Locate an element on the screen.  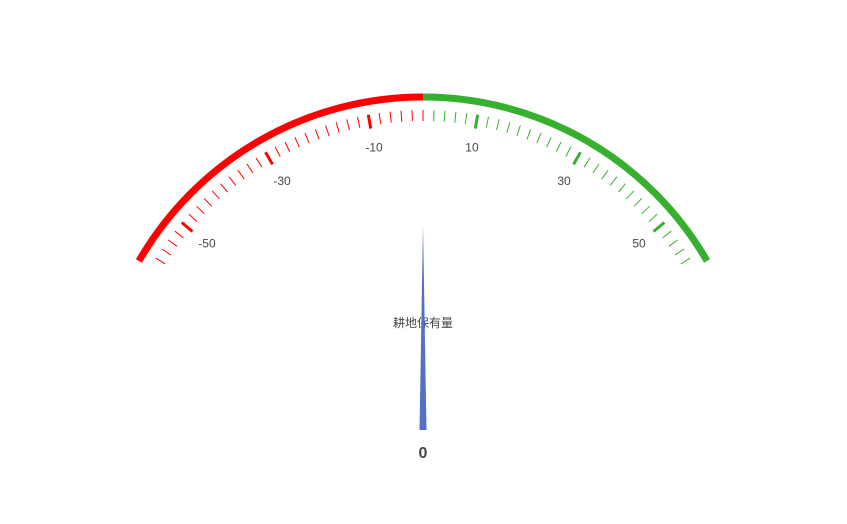
gauge-tick-label: 50 is located at coordinates (639, 244).